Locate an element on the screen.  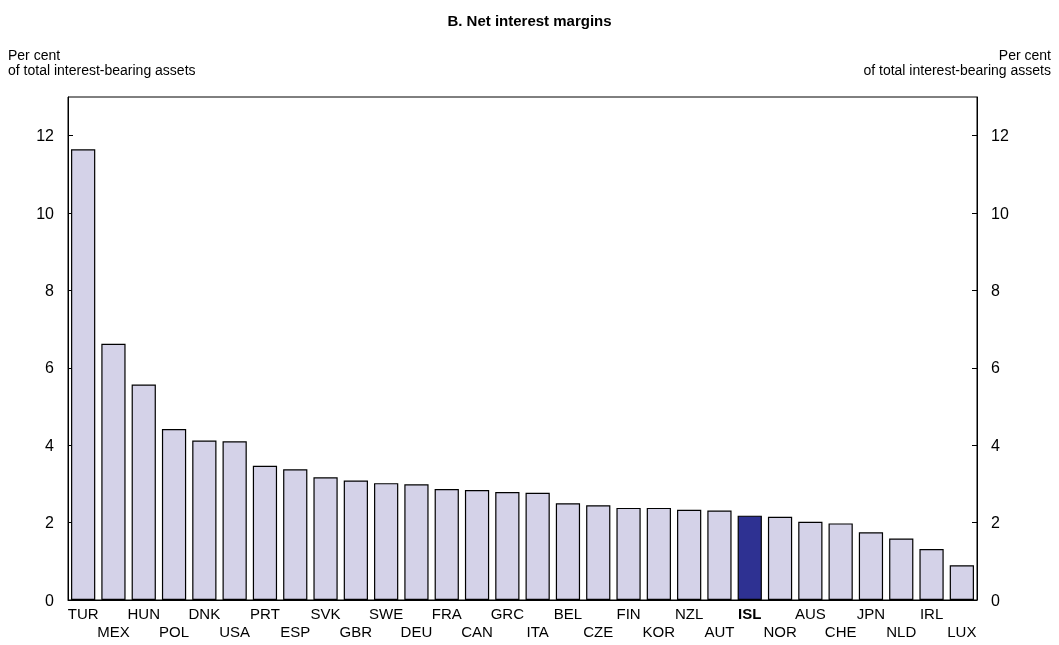
x-tick-label: POL is located at coordinates (174, 631).